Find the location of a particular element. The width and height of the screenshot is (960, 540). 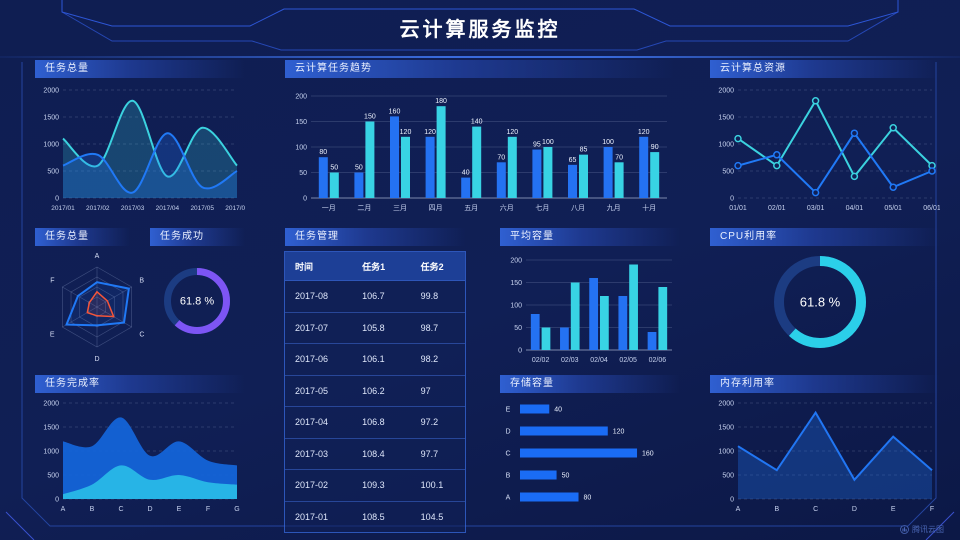

x-tick-label: G is located at coordinates (236, 509).